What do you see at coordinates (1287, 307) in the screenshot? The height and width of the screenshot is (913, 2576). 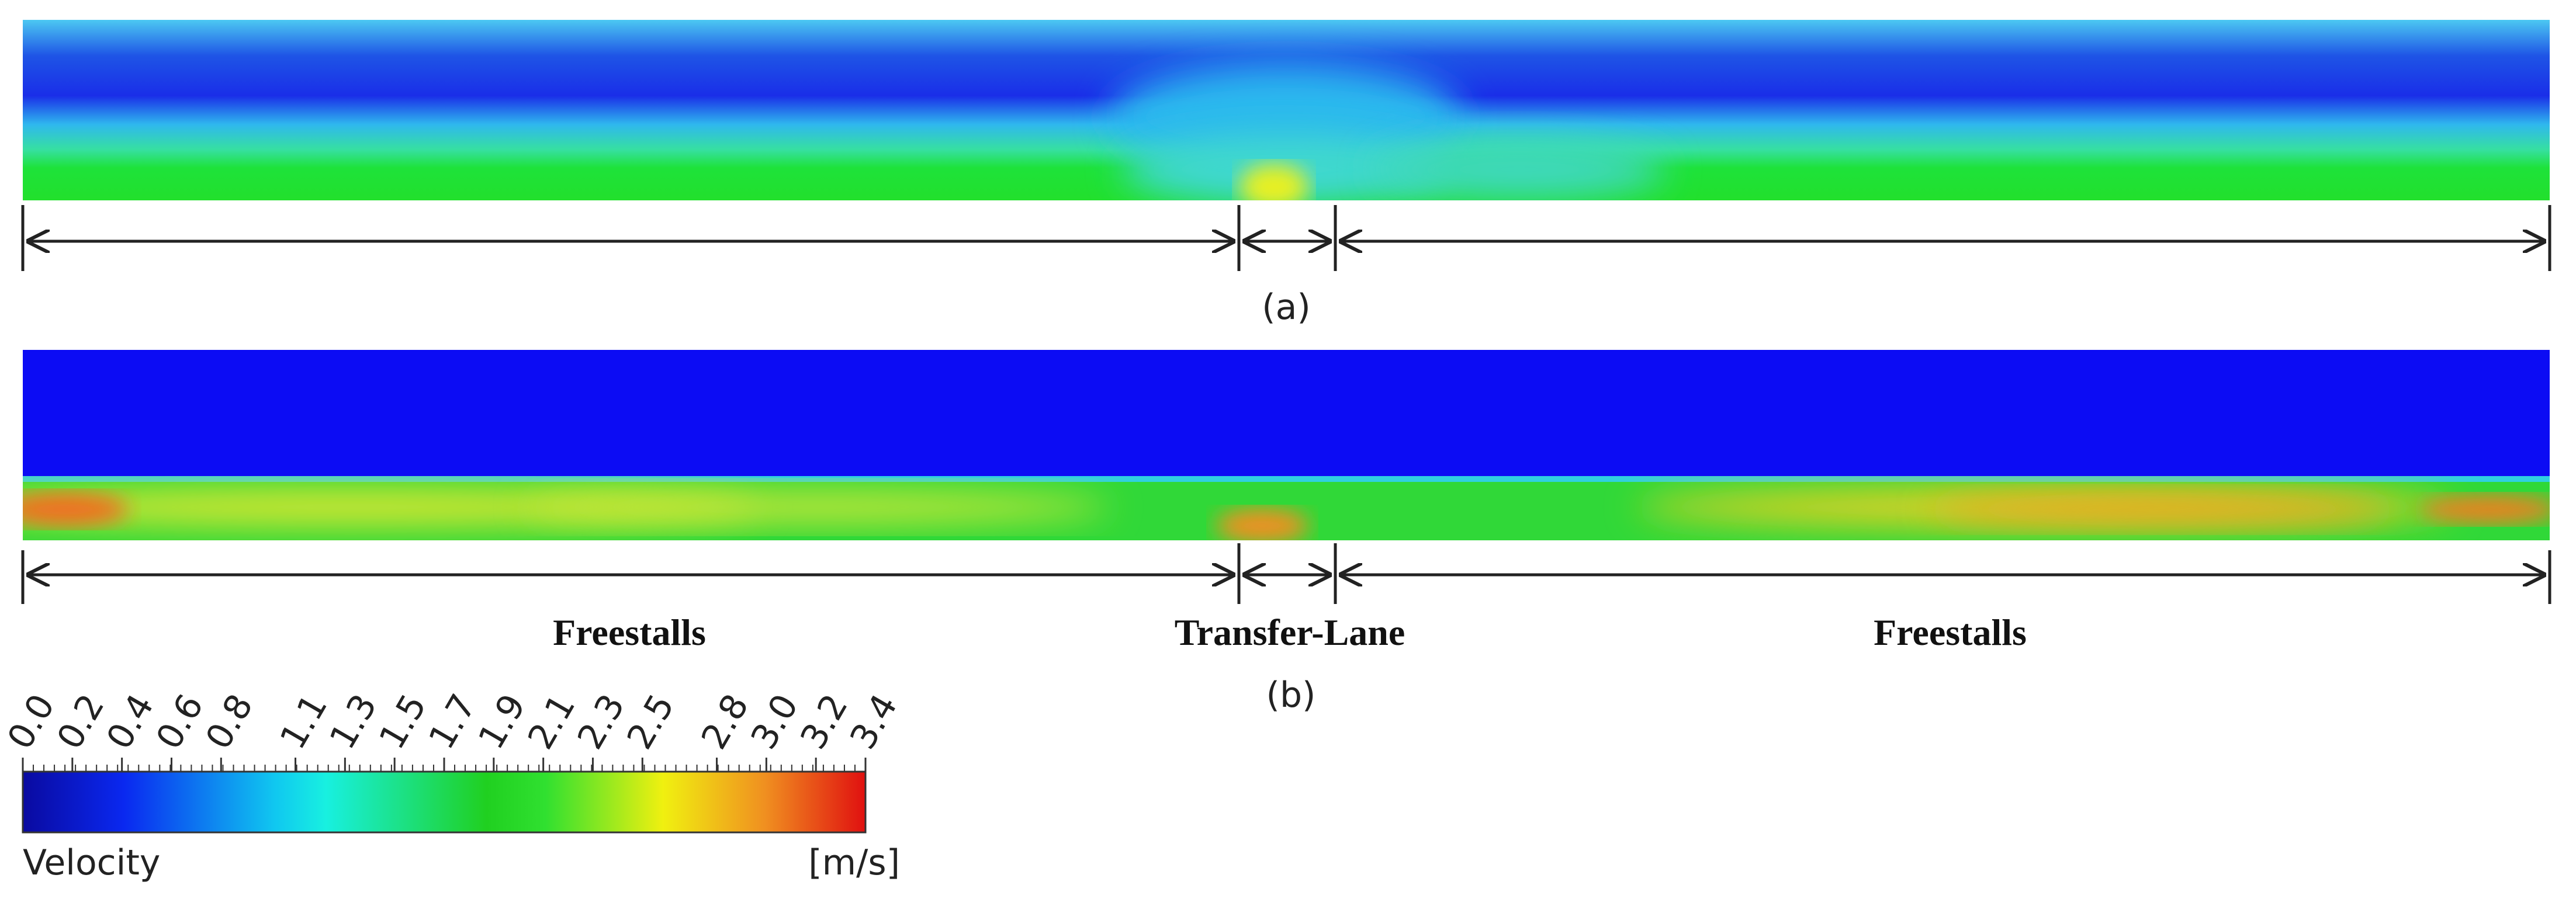 I see `panel-label: (a)` at bounding box center [1287, 307].